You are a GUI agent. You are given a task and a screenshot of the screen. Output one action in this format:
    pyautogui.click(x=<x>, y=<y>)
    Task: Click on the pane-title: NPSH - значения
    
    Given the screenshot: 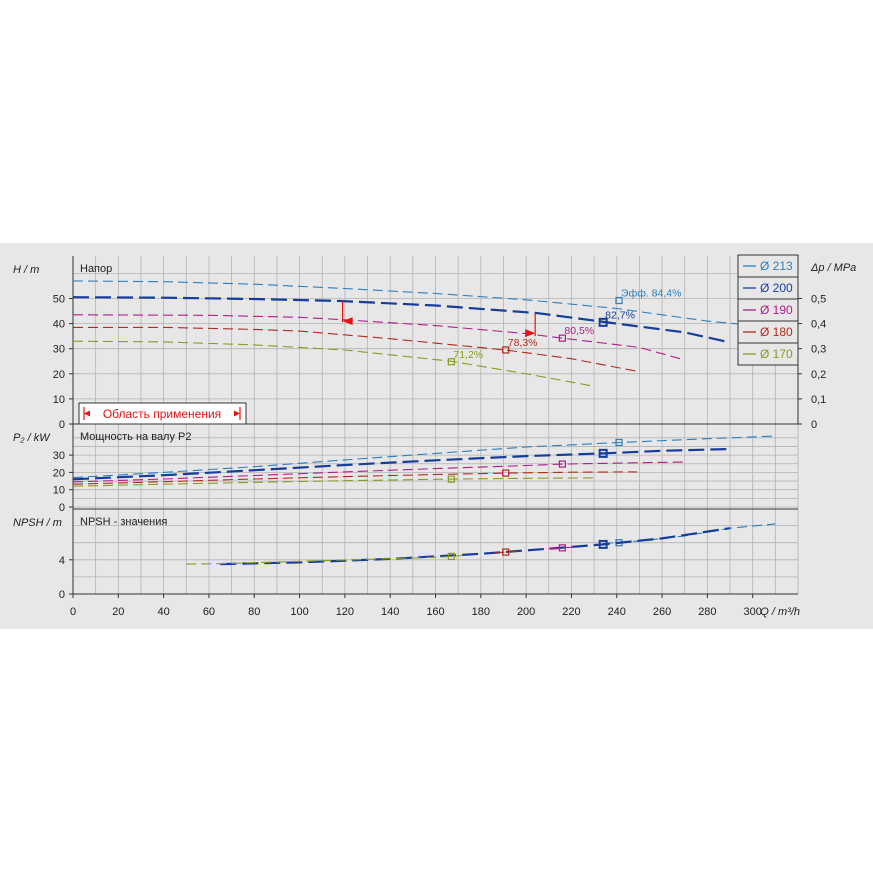 What is the action you would take?
    pyautogui.click(x=123, y=522)
    